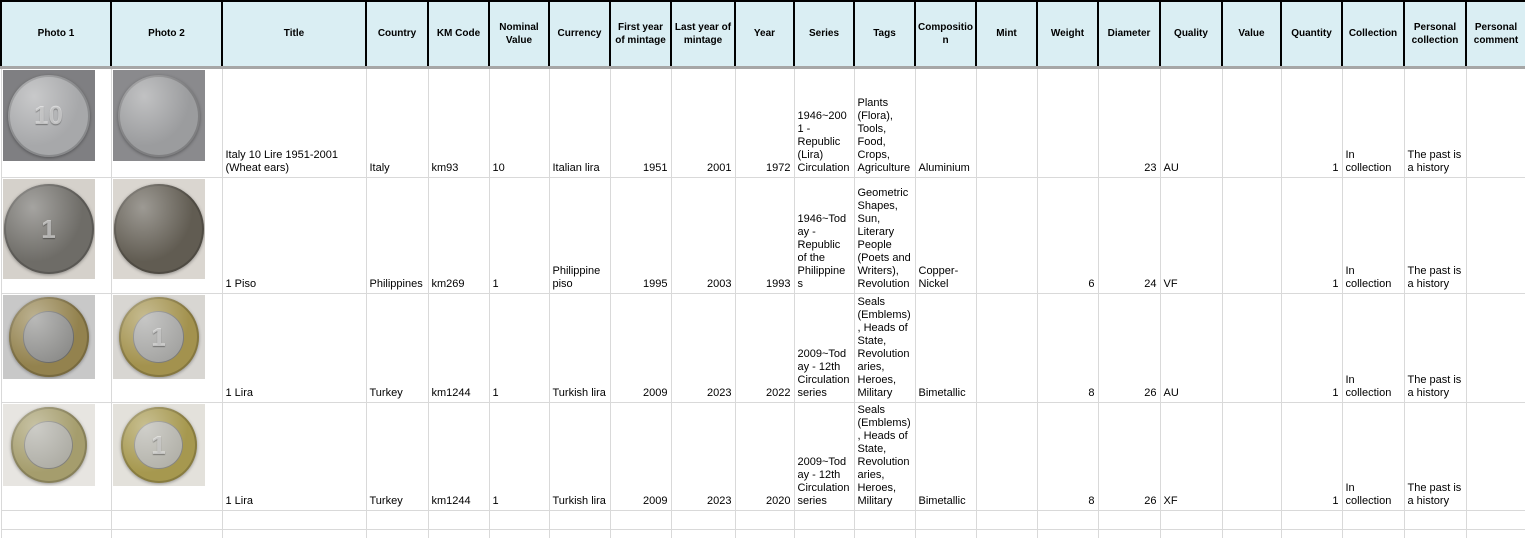 This screenshot has width=1525, height=538. What do you see at coordinates (1067, 348) in the screenshot?
I see `cell-weight: 8` at bounding box center [1067, 348].